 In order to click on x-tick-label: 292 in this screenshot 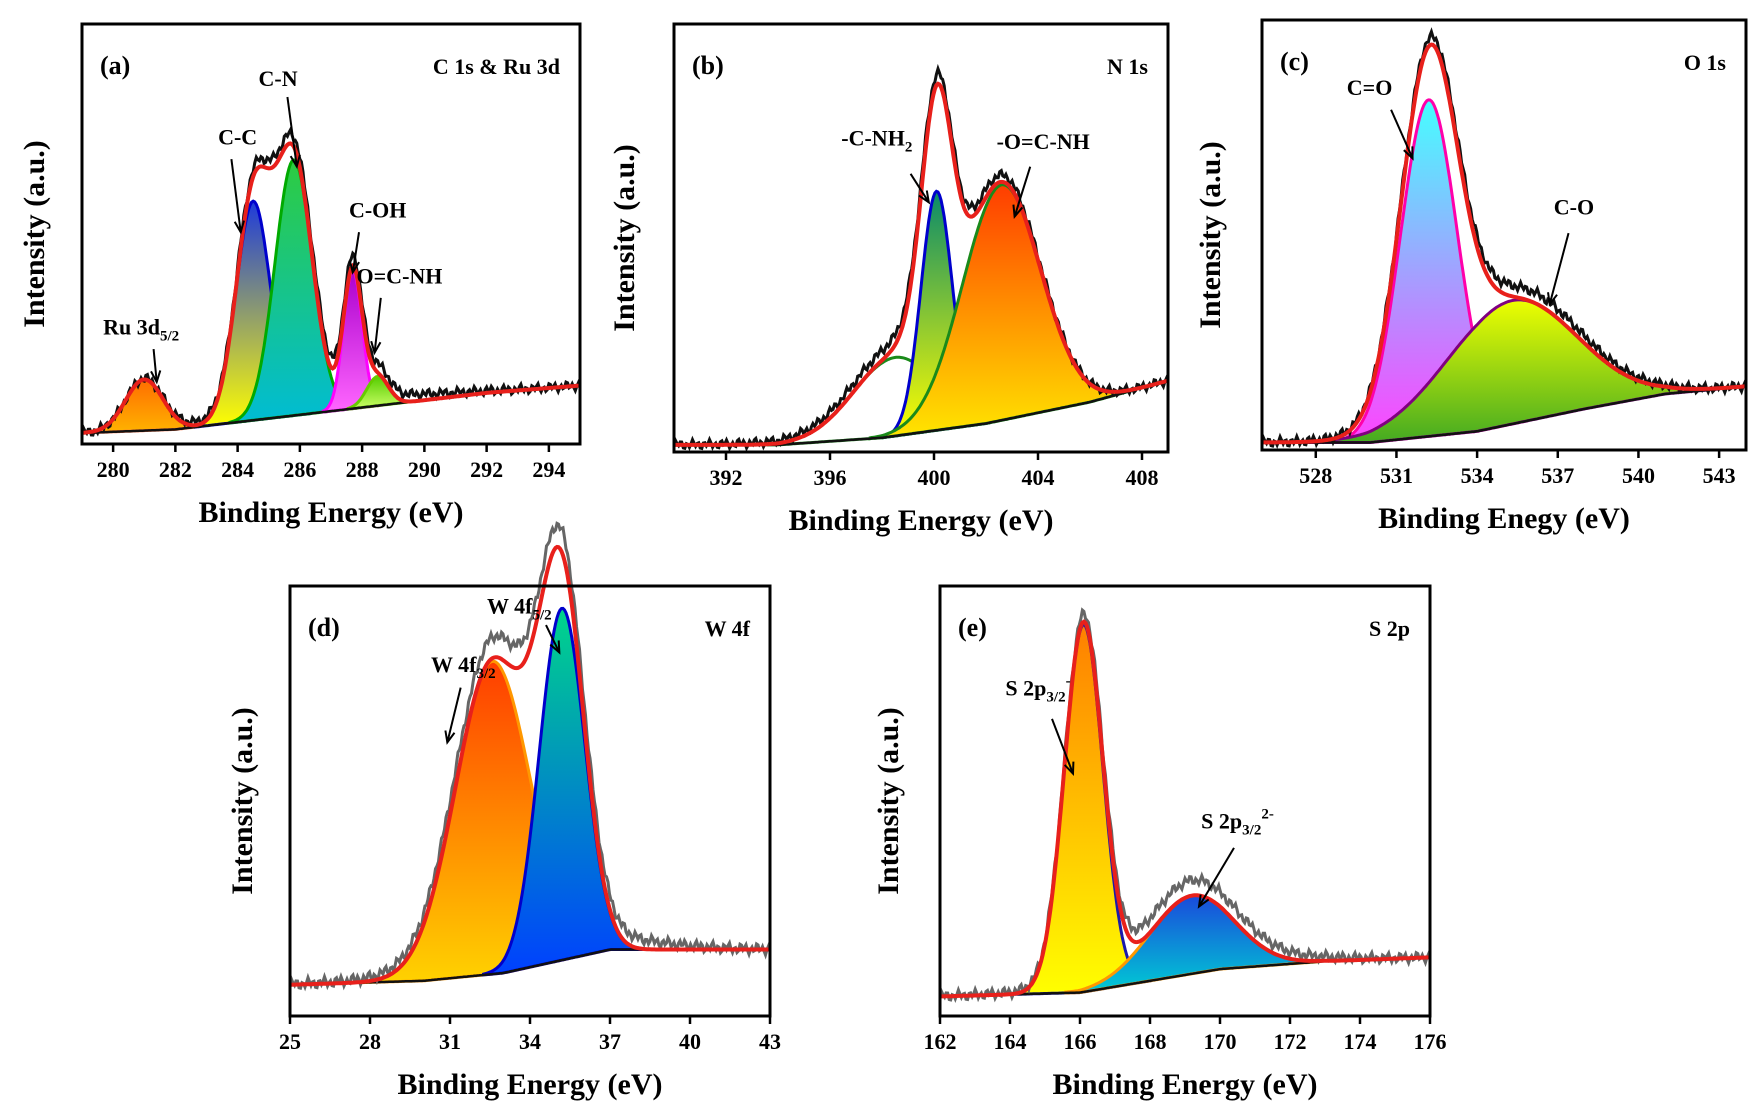, I will do `click(486, 469)`.